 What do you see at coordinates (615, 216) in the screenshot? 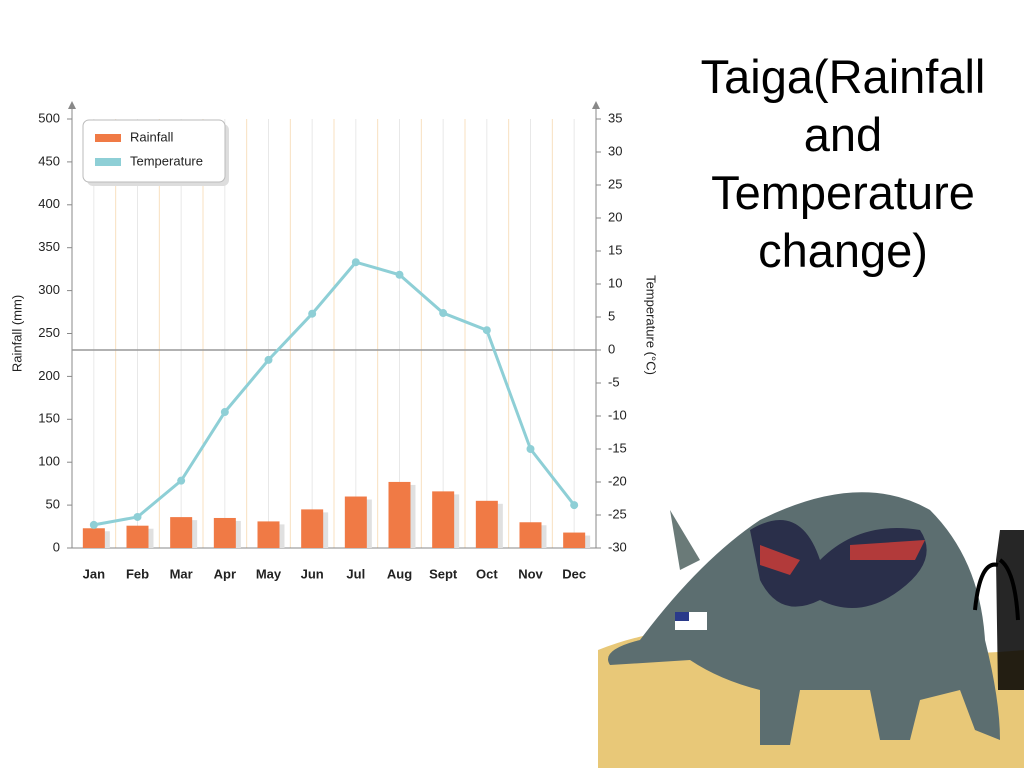
I see `y2-tick-label: 20` at bounding box center [615, 216].